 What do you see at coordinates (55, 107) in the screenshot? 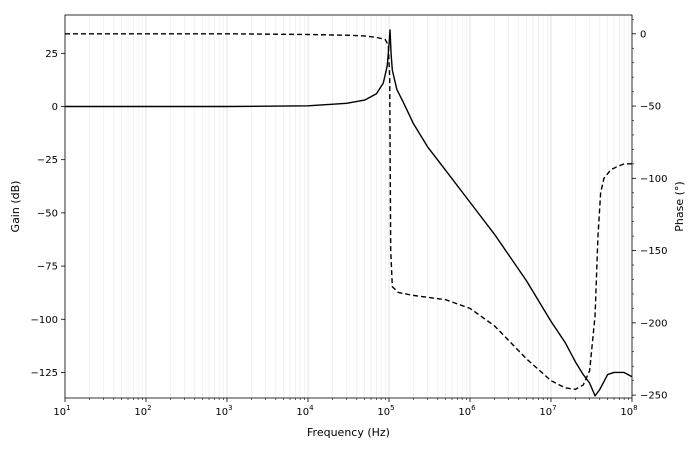
I see `y-left-tick-label: 0` at bounding box center [55, 107].